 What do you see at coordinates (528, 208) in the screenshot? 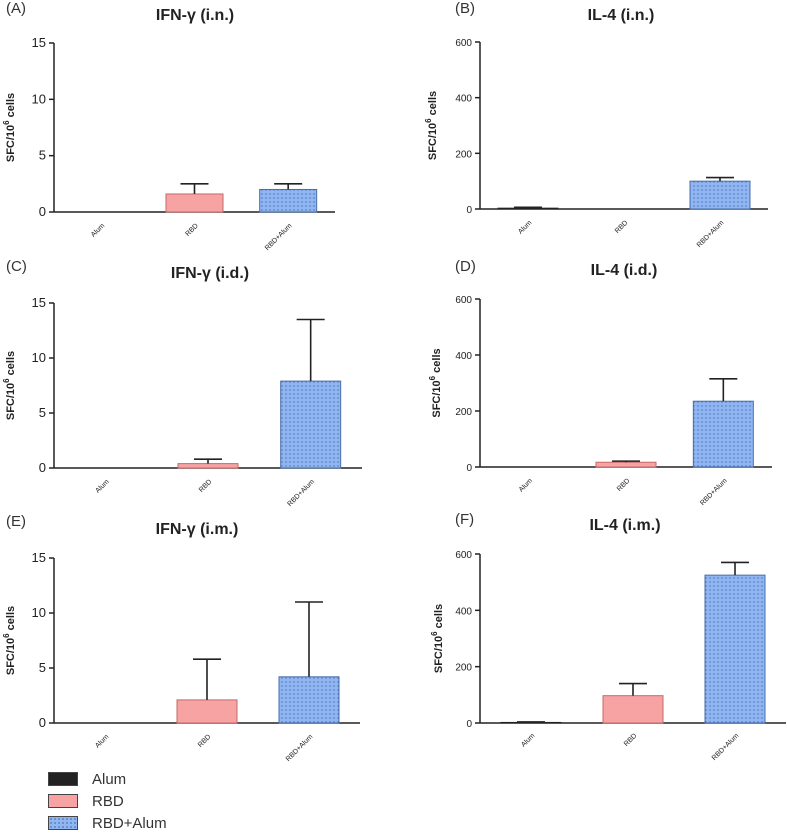
I see `bar-alum` at bounding box center [528, 208].